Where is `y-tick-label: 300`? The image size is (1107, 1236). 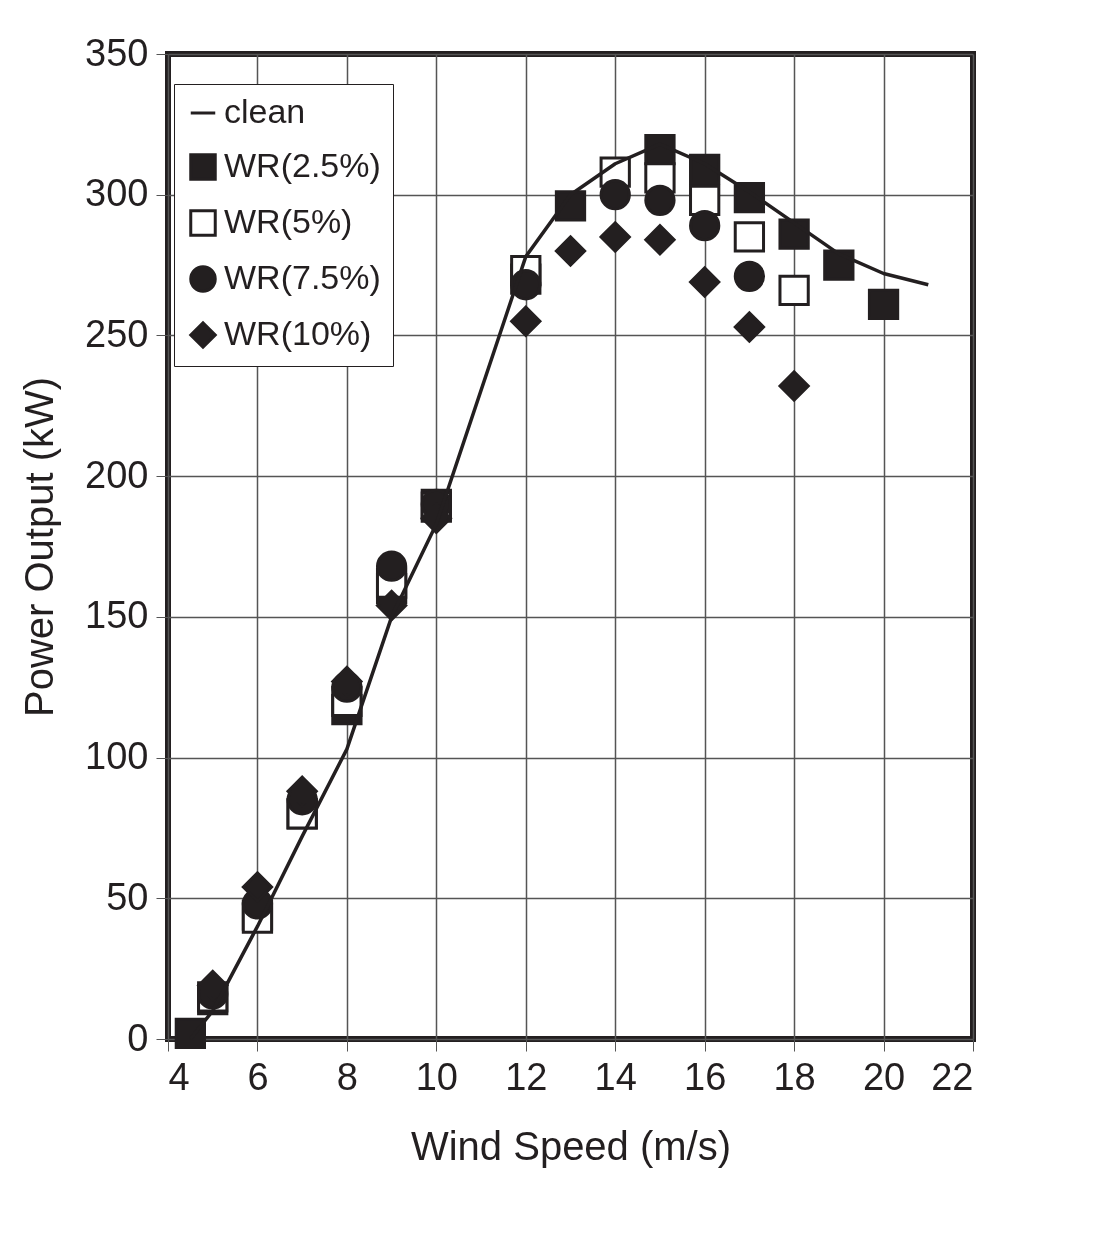
y-tick-label: 300 is located at coordinates (117, 193).